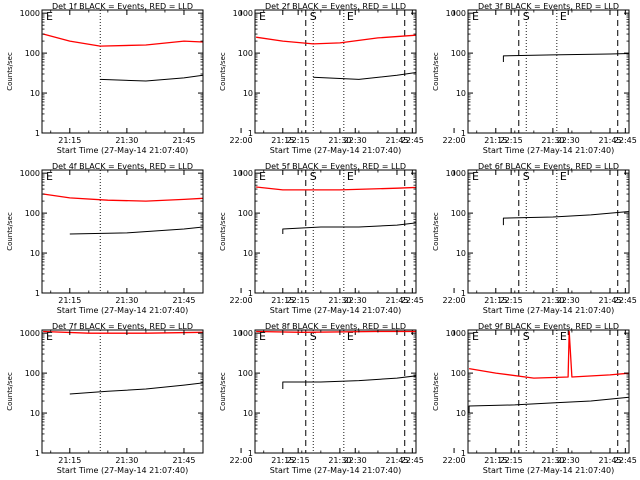 Image resolution: width=640 pixels, height=480 pixels. I want to click on chart-title: Det 8f BLACK = Events, RED = LLD, so click(335, 326).